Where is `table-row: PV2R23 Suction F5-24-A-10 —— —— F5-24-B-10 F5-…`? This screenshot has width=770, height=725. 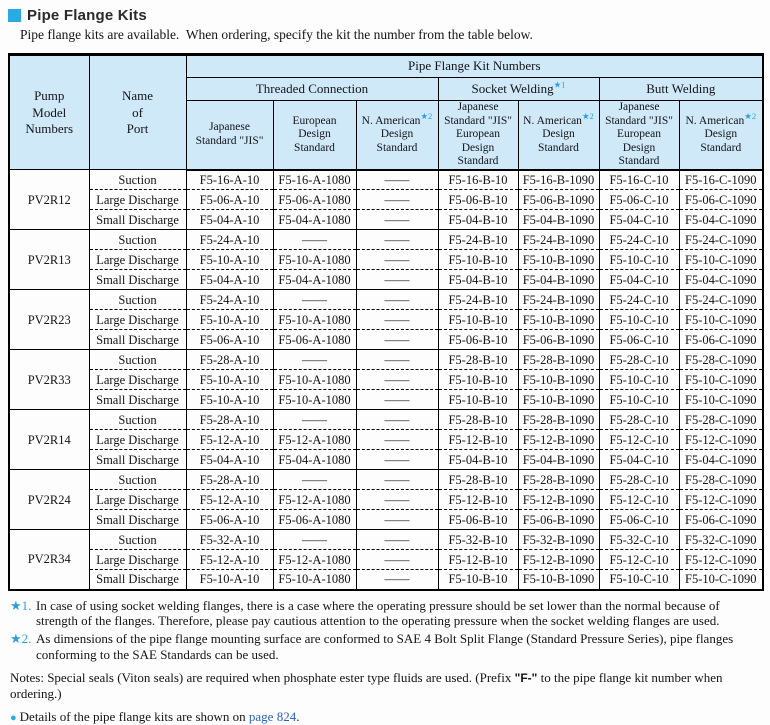
table-row: PV2R23 Suction F5-24-A-10 —— —— F5-24-B-10 F5-… is located at coordinates (386, 319).